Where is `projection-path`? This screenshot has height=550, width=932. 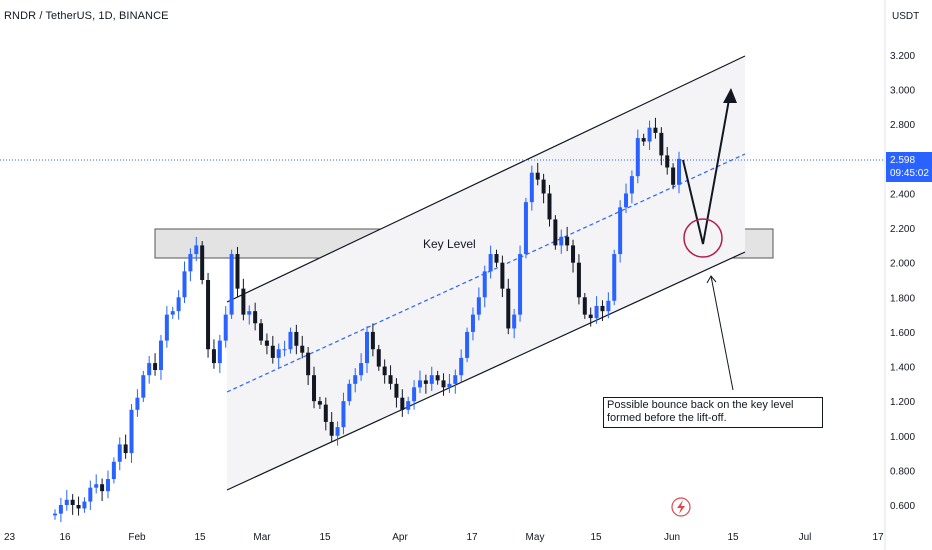
projection-path is located at coordinates (706, 169).